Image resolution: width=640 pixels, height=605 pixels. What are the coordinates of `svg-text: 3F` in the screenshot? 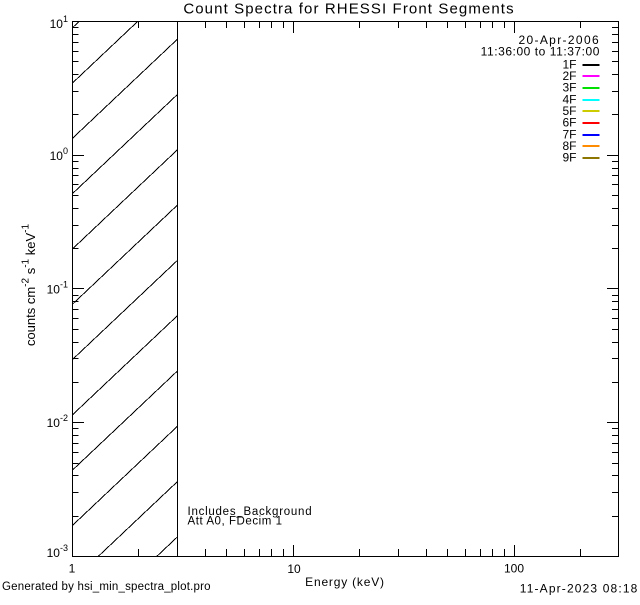 It's located at (569, 88).